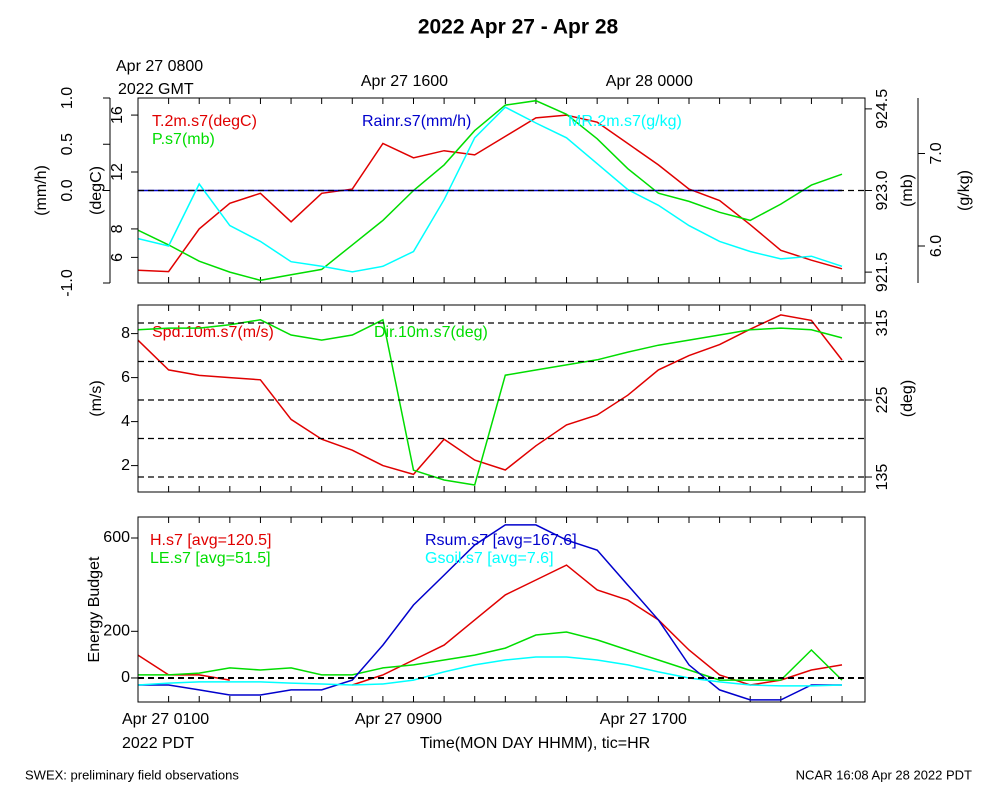 Image resolution: width=1000 pixels, height=805 pixels. Describe the element at coordinates (882, 272) in the screenshot. I see `y-tick-label: 921.5` at that location.